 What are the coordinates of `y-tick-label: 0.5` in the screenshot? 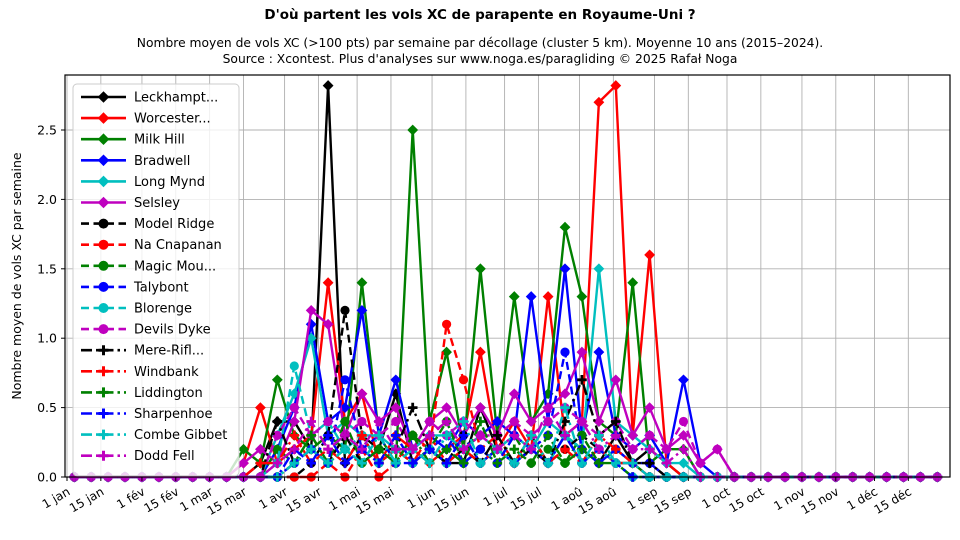 It's located at (47, 407).